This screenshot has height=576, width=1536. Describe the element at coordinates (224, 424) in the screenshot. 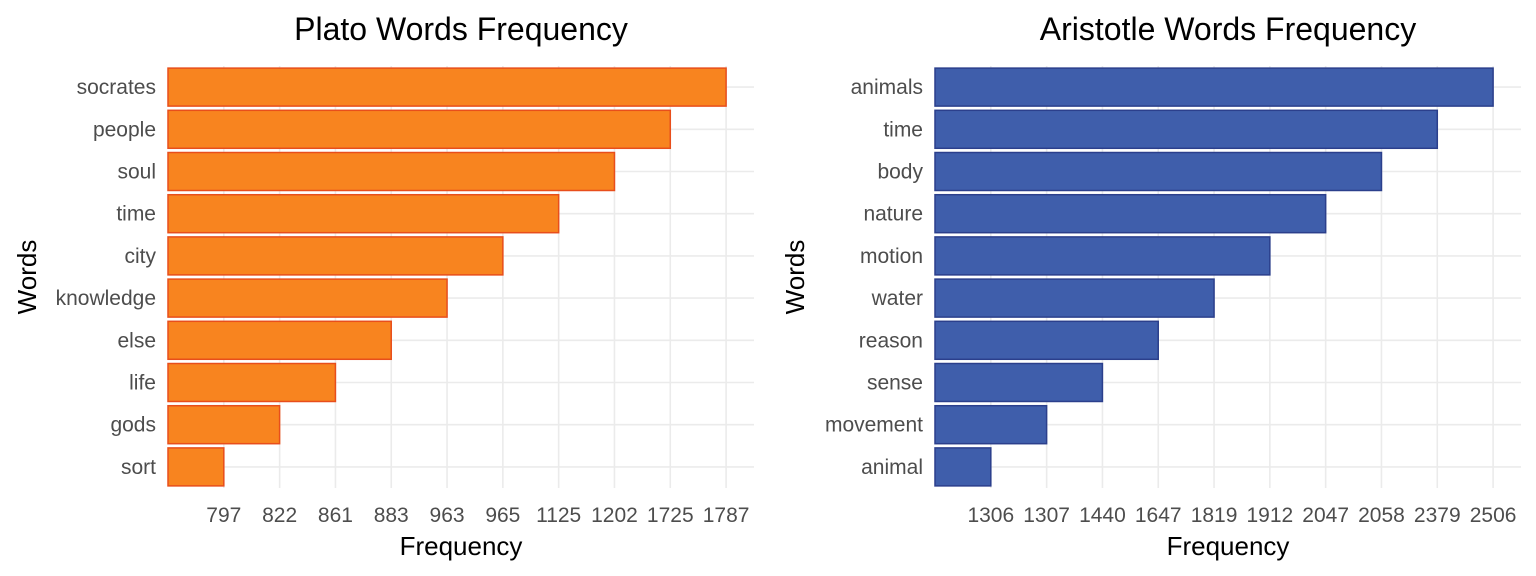

I see `plato-bar-gods` at that location.